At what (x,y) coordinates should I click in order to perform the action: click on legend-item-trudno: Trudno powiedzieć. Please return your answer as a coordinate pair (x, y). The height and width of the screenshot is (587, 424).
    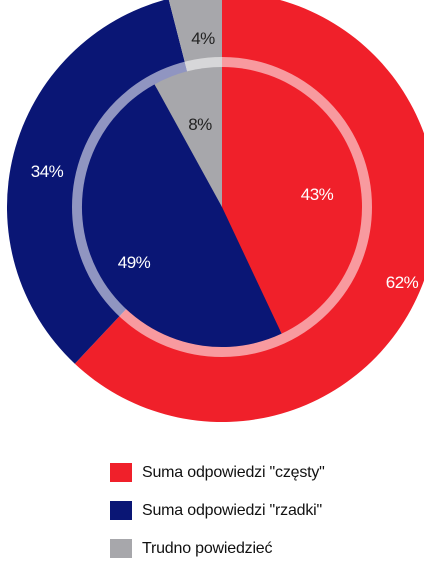
    Looking at the image, I should click on (265, 548).